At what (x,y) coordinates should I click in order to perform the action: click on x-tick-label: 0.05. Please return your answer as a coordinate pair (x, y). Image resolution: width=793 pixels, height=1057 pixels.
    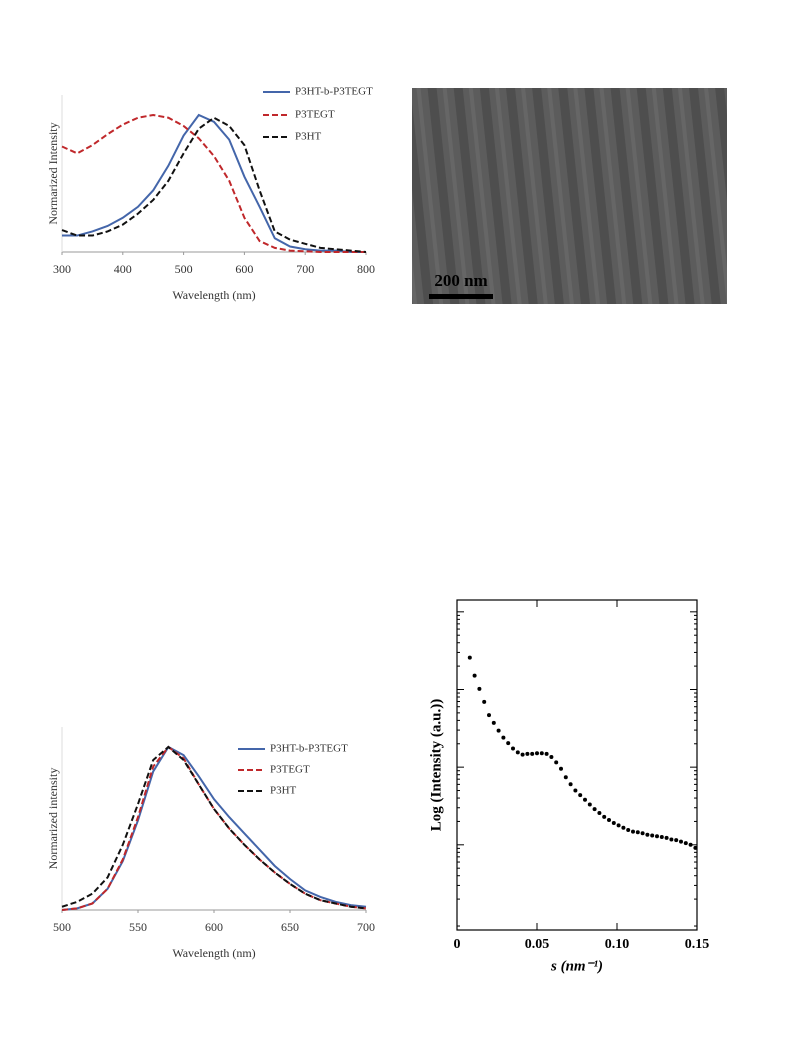
    Looking at the image, I should click on (537, 944).